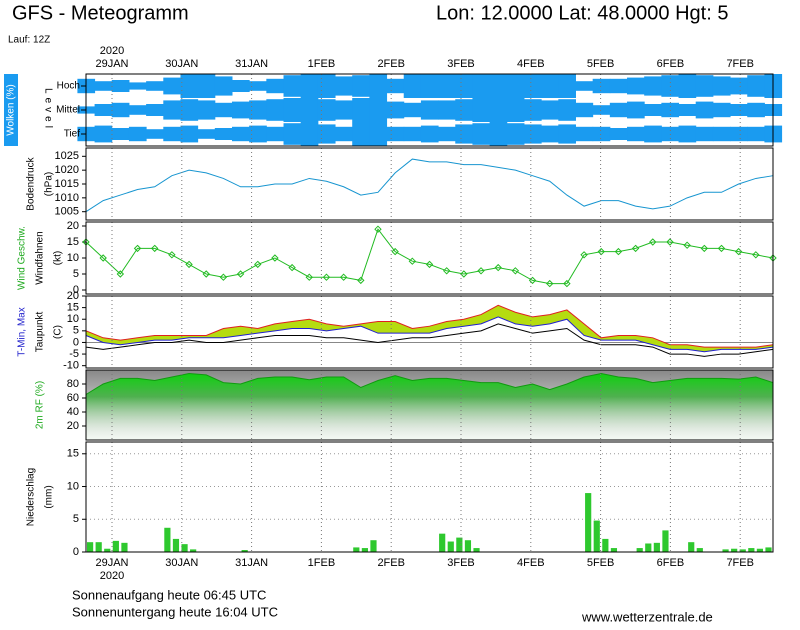 The image size is (800, 630). Describe the element at coordinates (73, 384) in the screenshot. I see `y-tick-label: 80` at that location.